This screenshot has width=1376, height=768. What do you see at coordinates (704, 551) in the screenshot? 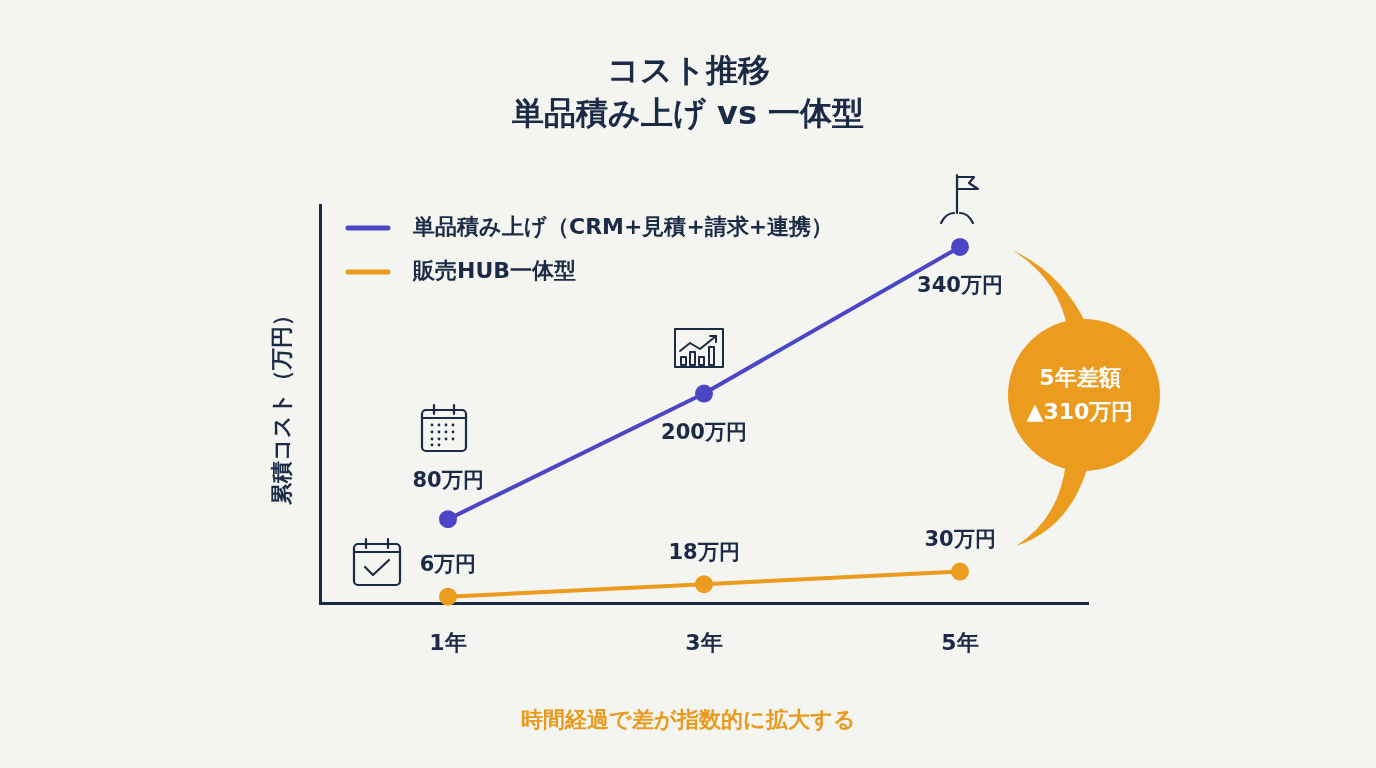
I see `data-label: 18万円` at bounding box center [704, 551].